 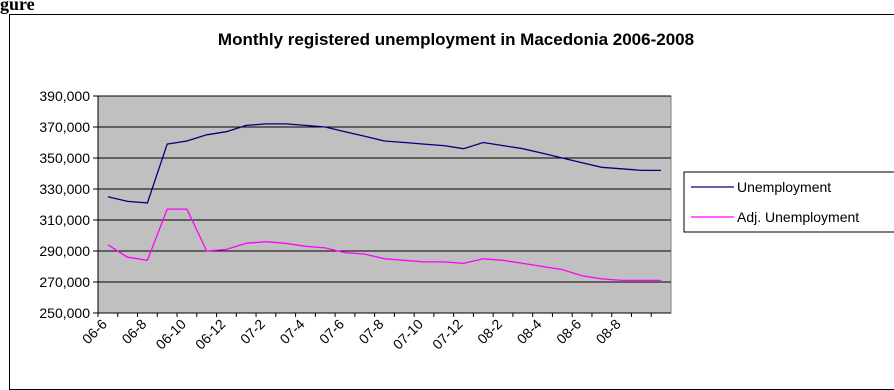 What do you see at coordinates (384, 245) in the screenshot?
I see `series-line-adj-unemployment` at bounding box center [384, 245].